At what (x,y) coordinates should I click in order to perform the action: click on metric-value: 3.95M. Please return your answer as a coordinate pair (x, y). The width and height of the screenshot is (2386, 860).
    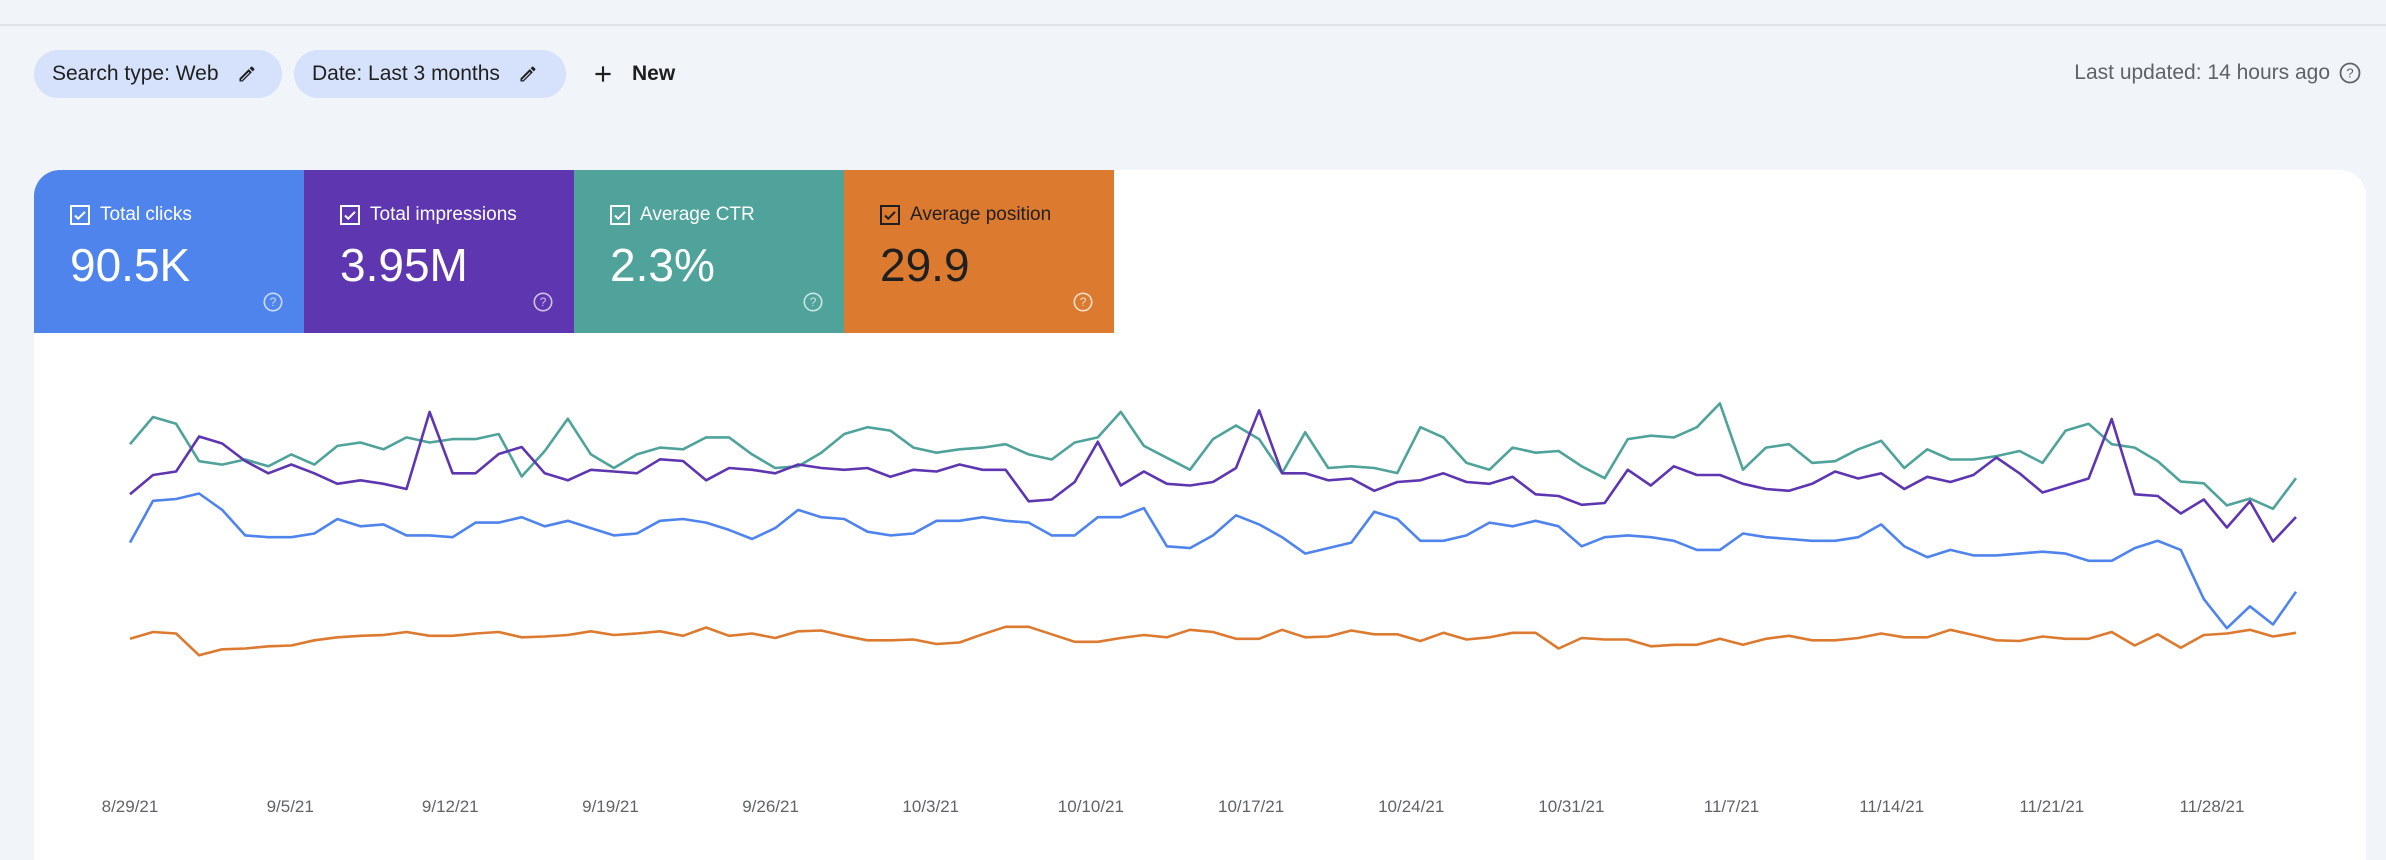
    Looking at the image, I should click on (404, 265).